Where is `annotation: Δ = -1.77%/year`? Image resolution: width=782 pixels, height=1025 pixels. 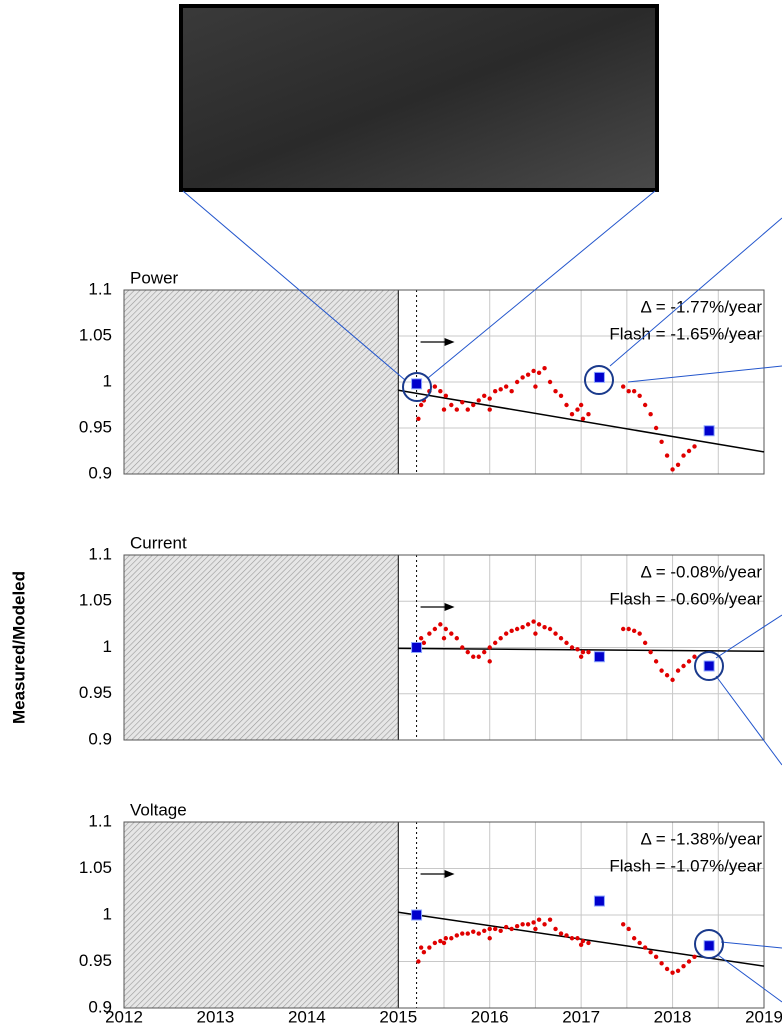 annotation: Δ = -1.77%/year is located at coordinates (702, 306).